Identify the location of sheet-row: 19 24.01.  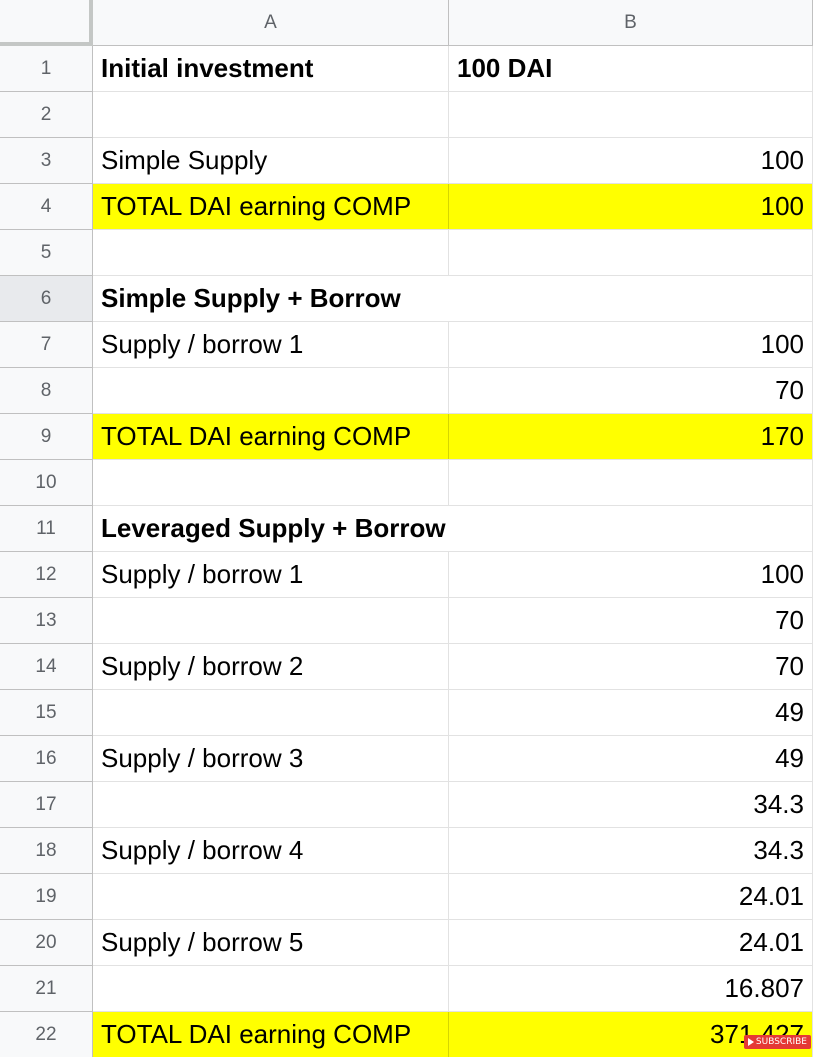
(406, 897).